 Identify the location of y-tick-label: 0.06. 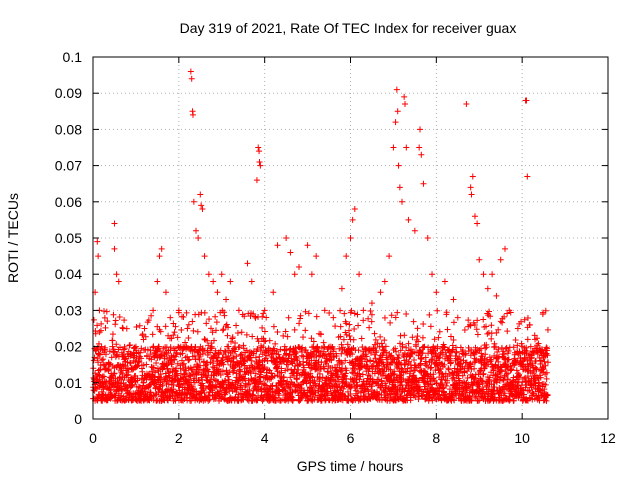
(68, 202).